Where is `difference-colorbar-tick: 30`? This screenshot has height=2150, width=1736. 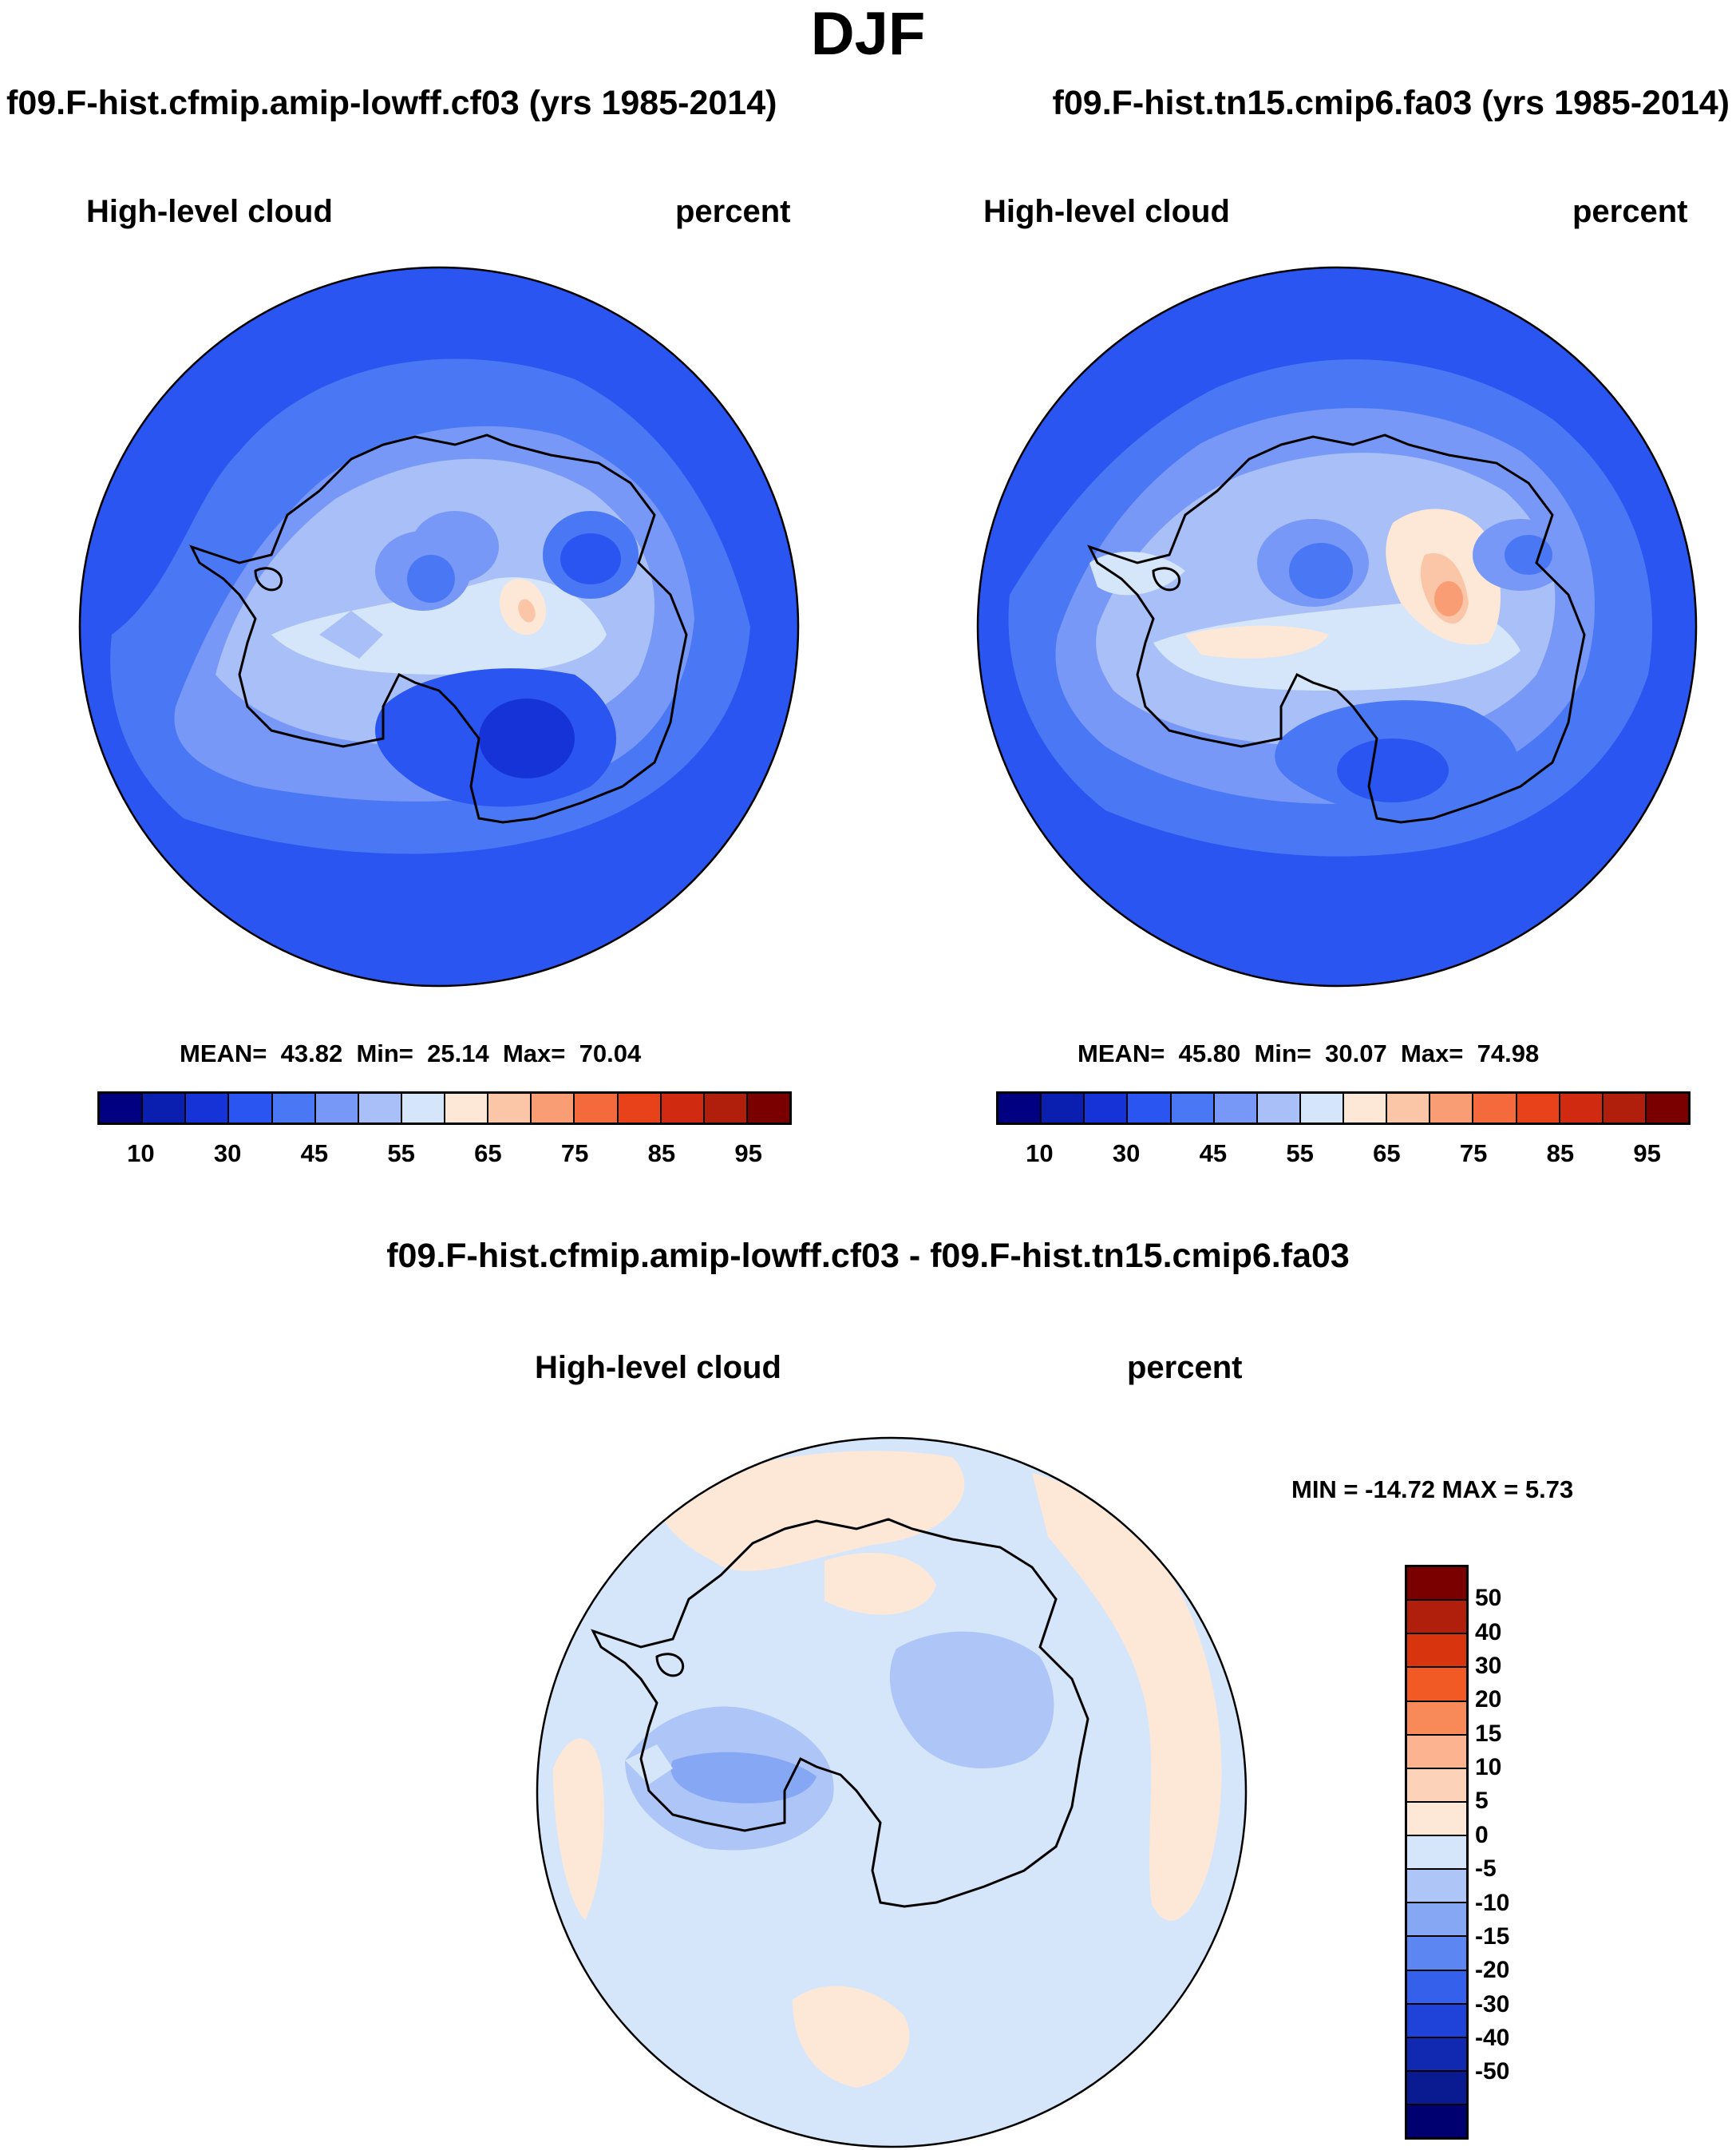
difference-colorbar-tick: 30 is located at coordinates (1488, 1666).